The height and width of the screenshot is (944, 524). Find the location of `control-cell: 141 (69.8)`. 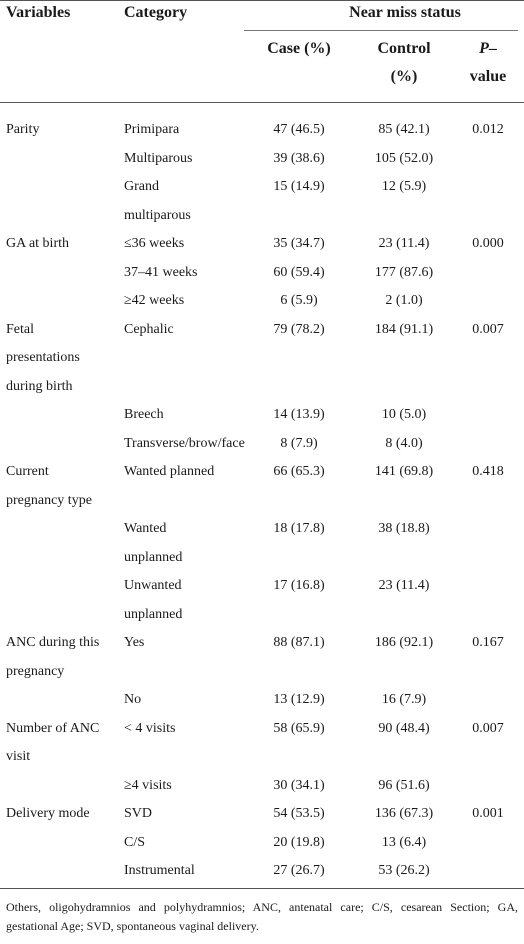

control-cell: 141 (69.8) is located at coordinates (404, 471).